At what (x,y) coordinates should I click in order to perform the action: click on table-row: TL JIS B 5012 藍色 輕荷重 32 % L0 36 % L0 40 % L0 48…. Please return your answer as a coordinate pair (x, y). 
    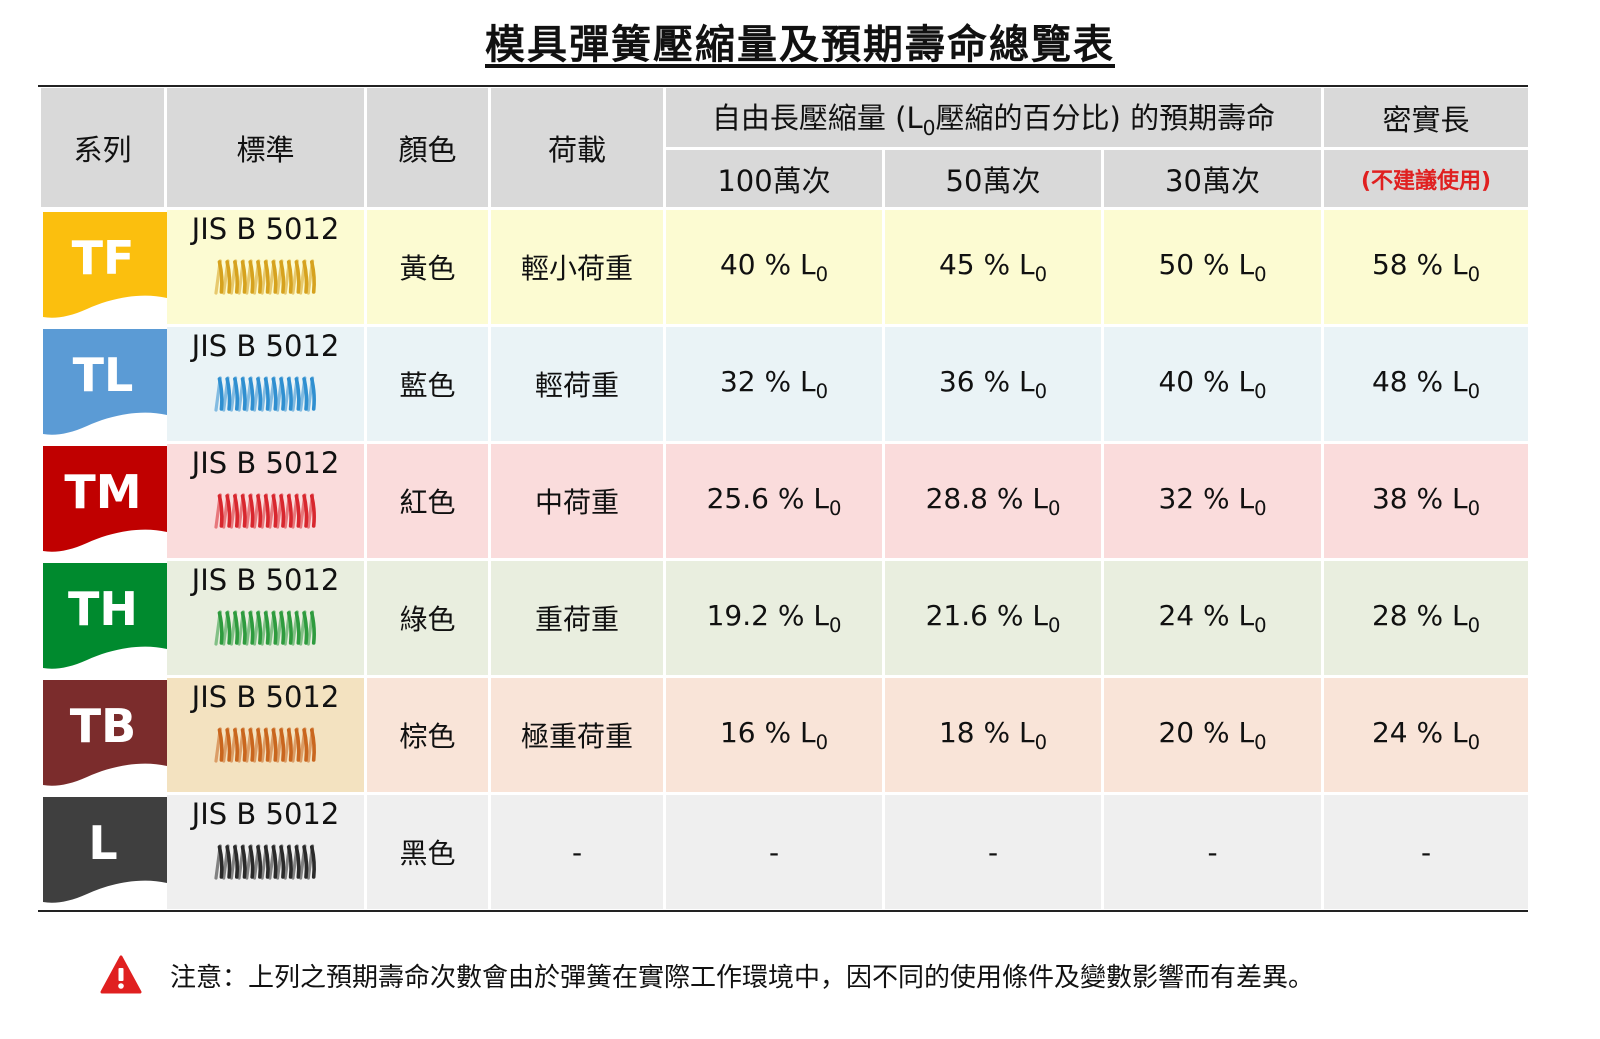
    Looking at the image, I should click on (784, 384).